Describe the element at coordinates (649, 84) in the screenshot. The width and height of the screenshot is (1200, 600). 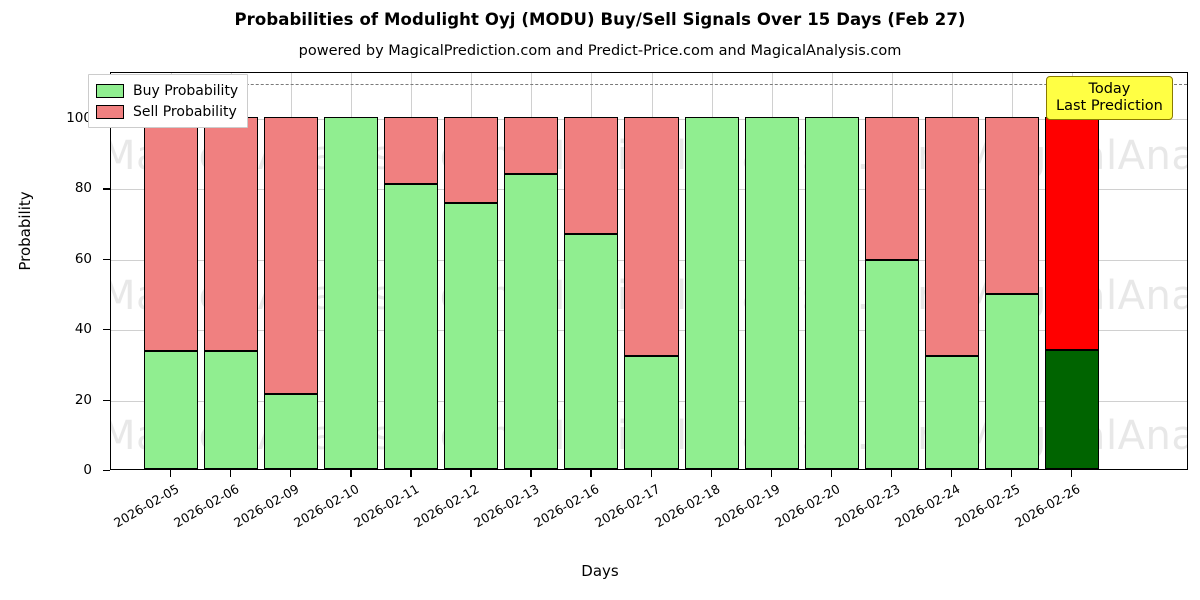
I see `reference-line` at that location.